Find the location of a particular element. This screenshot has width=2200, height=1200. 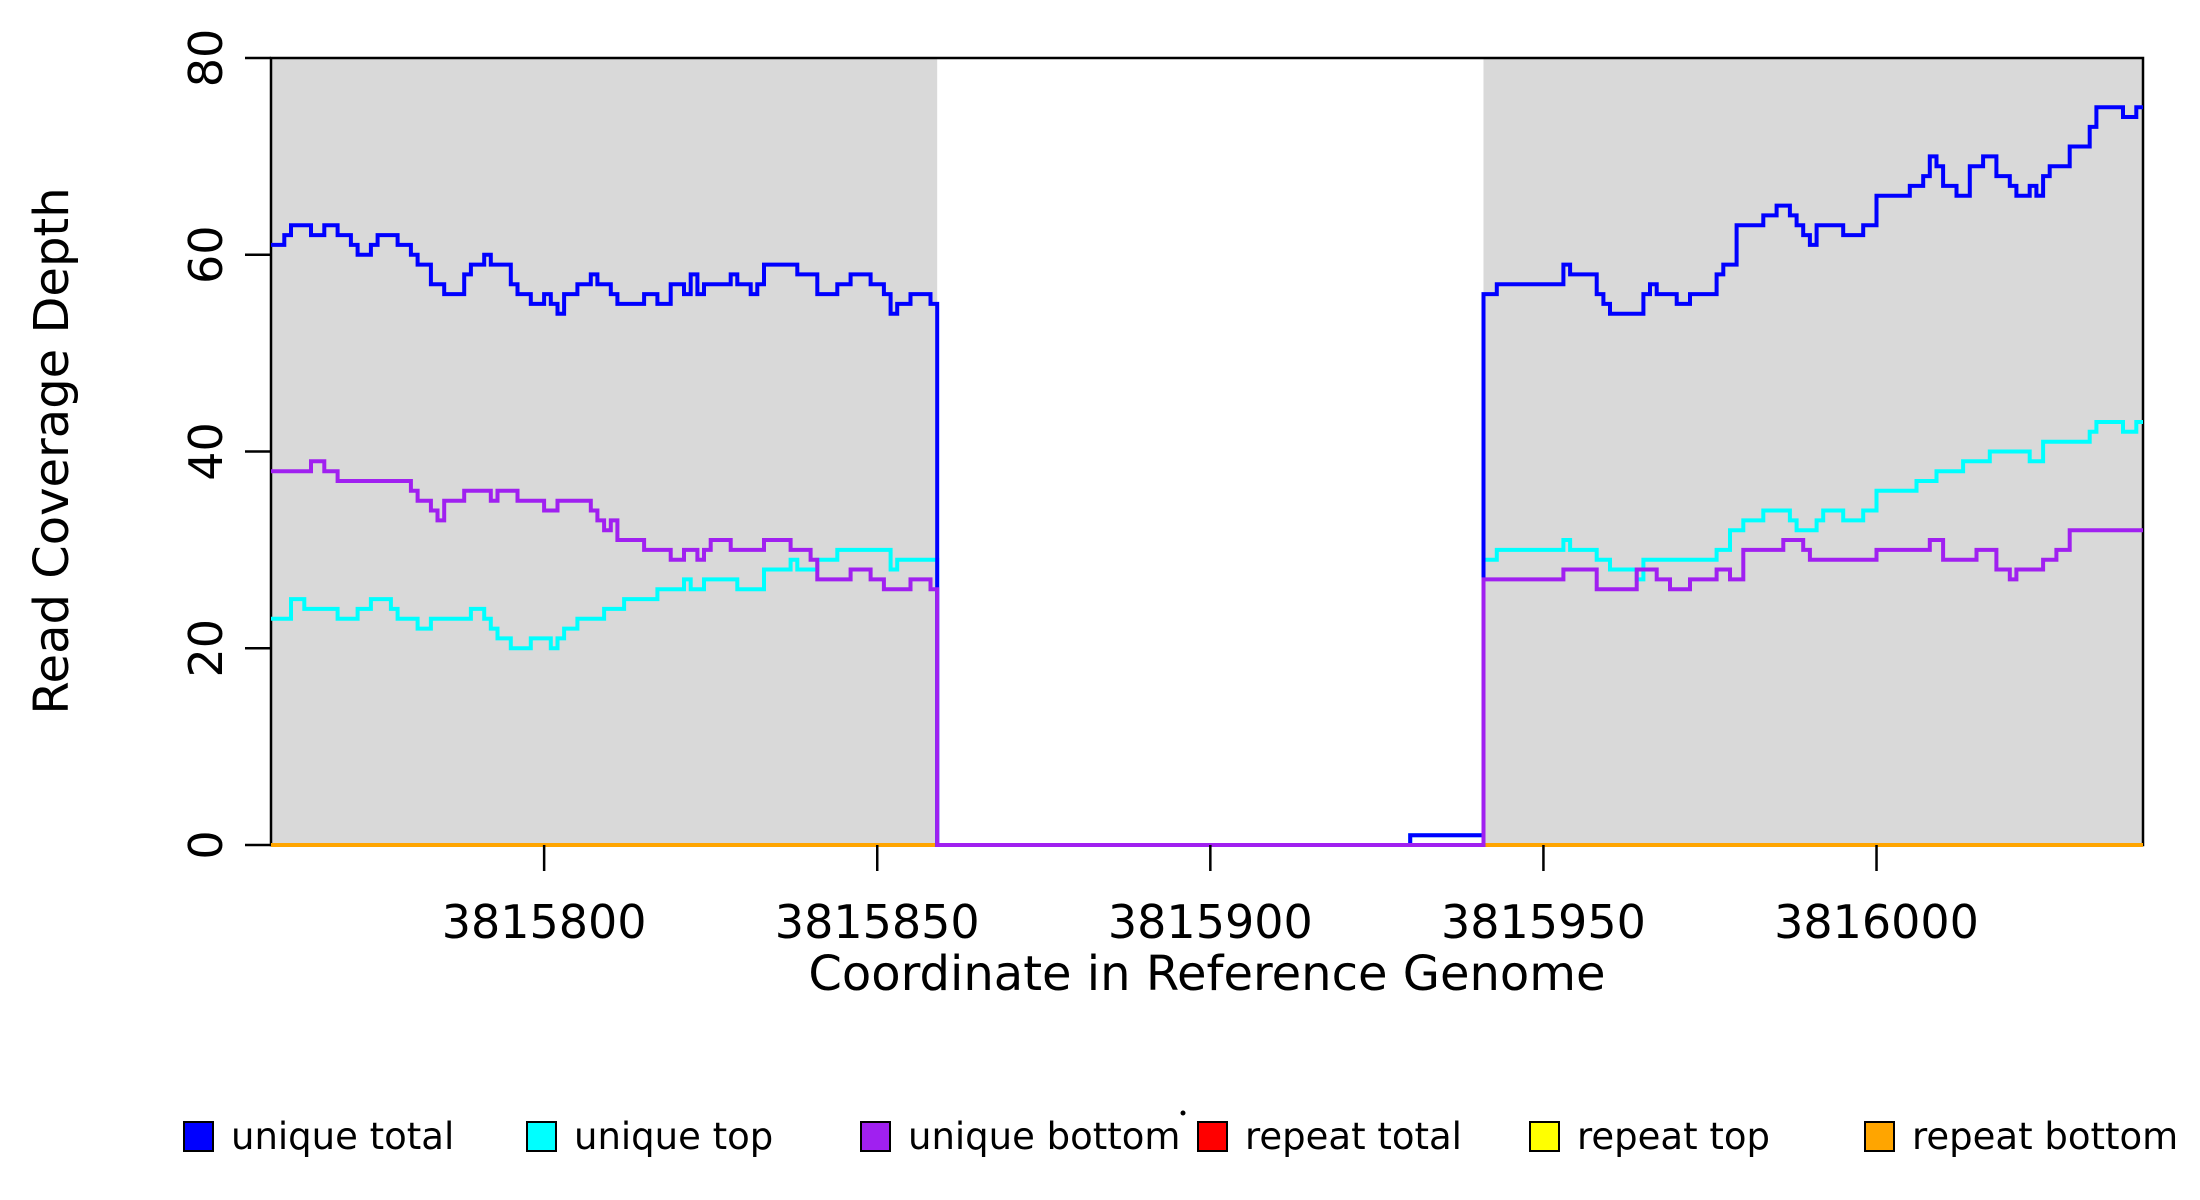

x-tick-label: 3815950 is located at coordinates (1543, 922).